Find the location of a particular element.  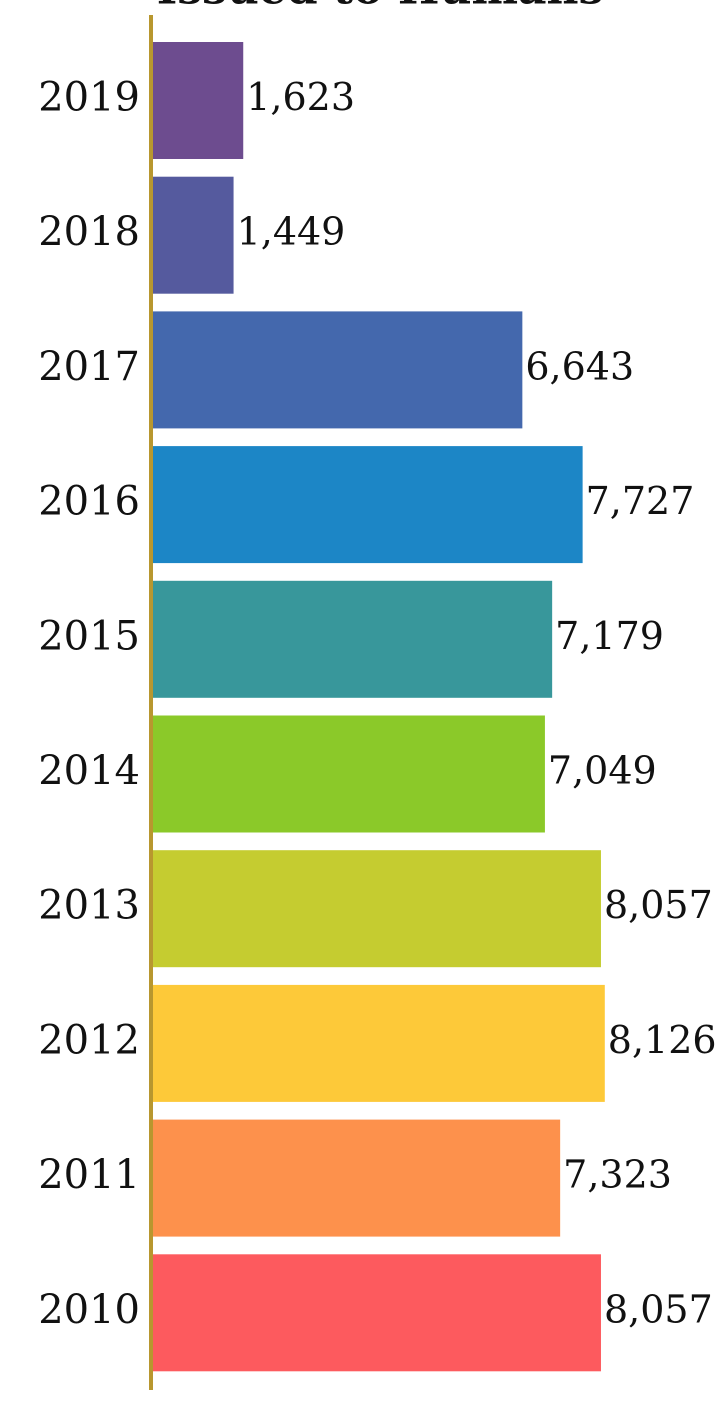

value-label: 6,643 is located at coordinates (579, 366).